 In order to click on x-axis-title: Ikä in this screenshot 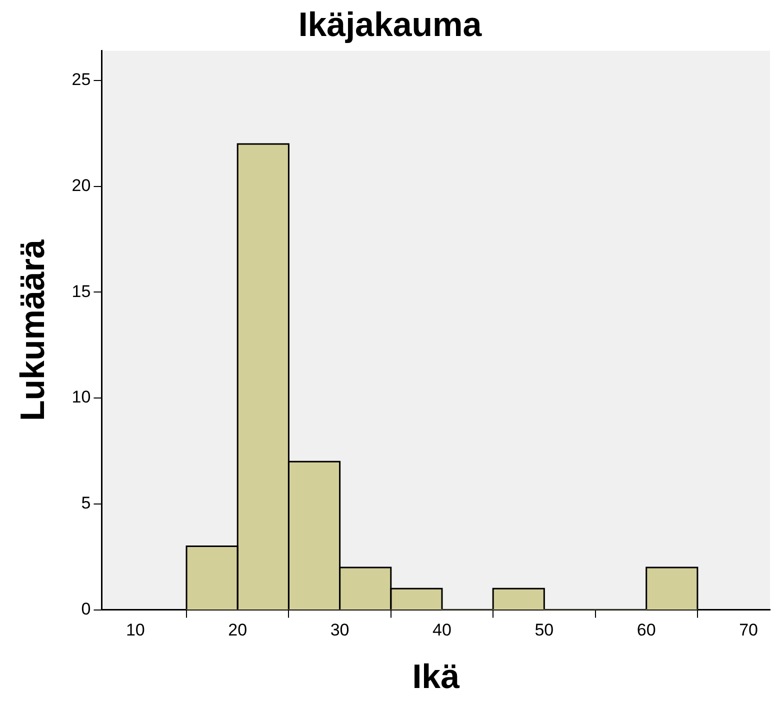, I will do `click(436, 677)`.